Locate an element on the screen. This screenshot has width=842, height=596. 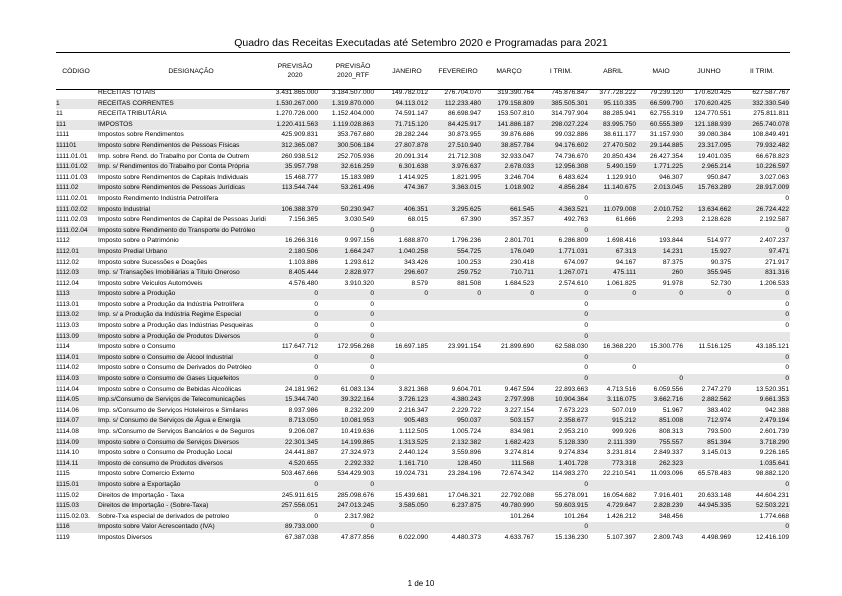
row-value: 3.718.290 is located at coordinates (774, 442).